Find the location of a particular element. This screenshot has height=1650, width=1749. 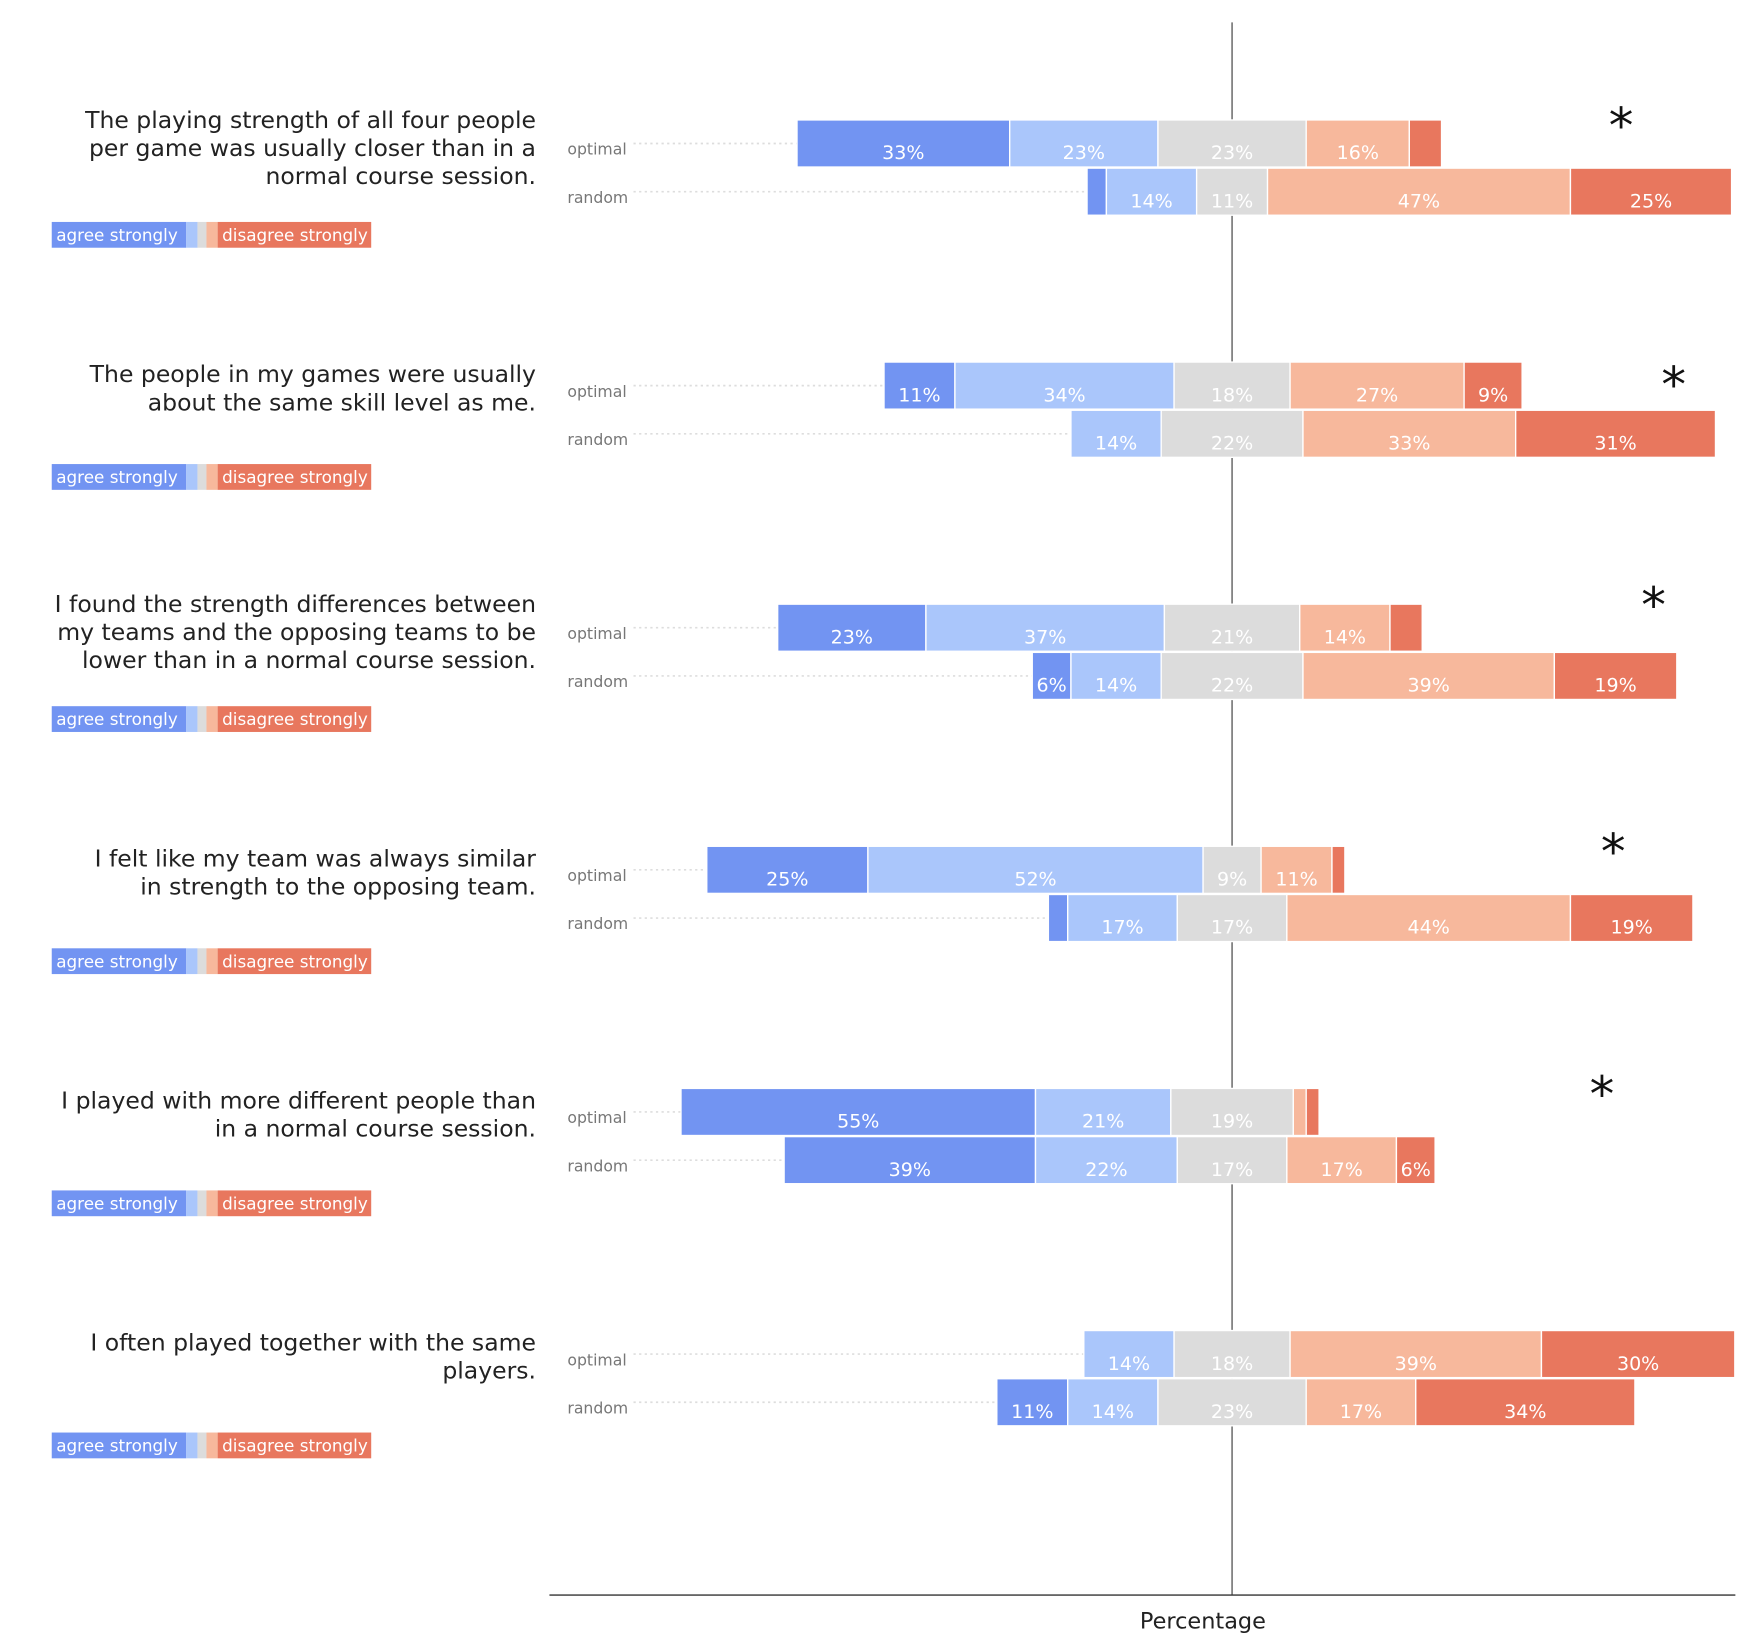

question-text: my teams and the opposing teams to be is located at coordinates (296, 632).